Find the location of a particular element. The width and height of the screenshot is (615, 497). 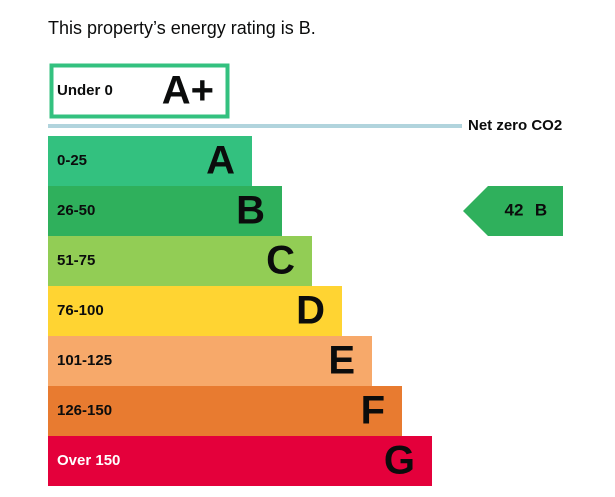

band-letter: D is located at coordinates (310, 311).